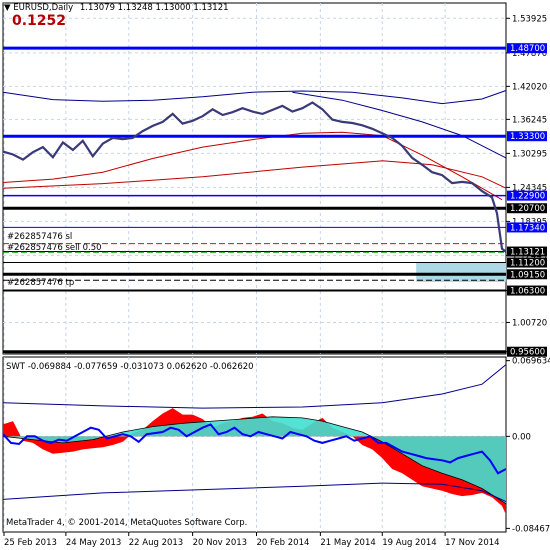 The width and height of the screenshot is (550, 550). What do you see at coordinates (43, 8) in the screenshot?
I see `symbol-label: EURUSD,Daily` at bounding box center [43, 8].